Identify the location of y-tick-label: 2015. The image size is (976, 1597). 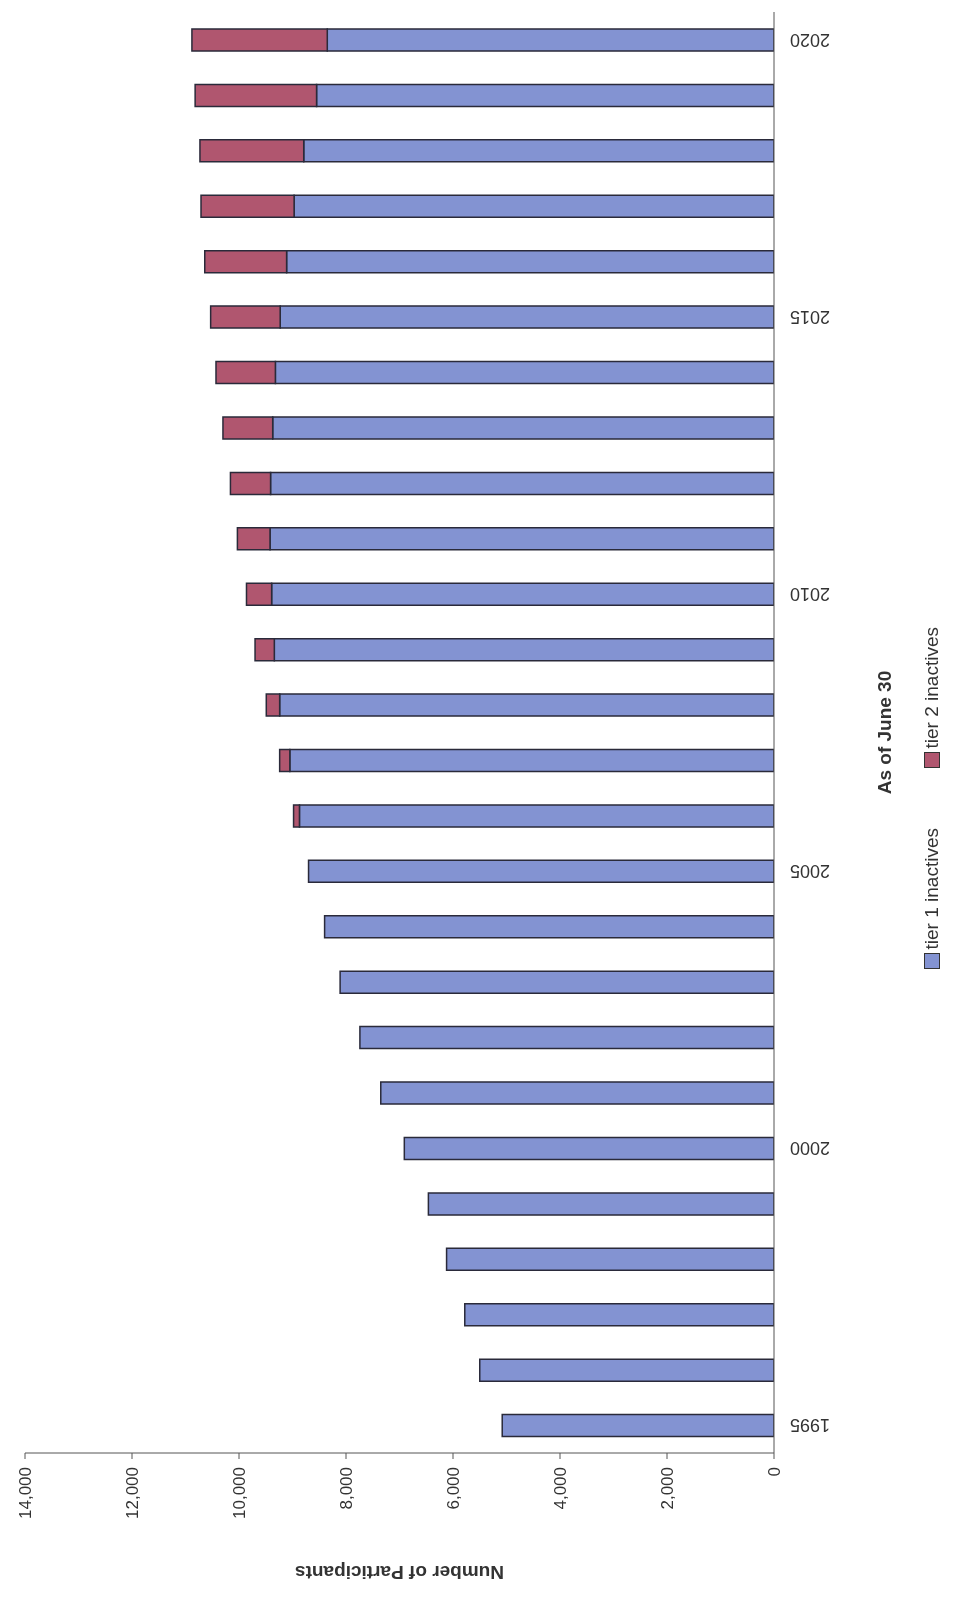
(810, 316).